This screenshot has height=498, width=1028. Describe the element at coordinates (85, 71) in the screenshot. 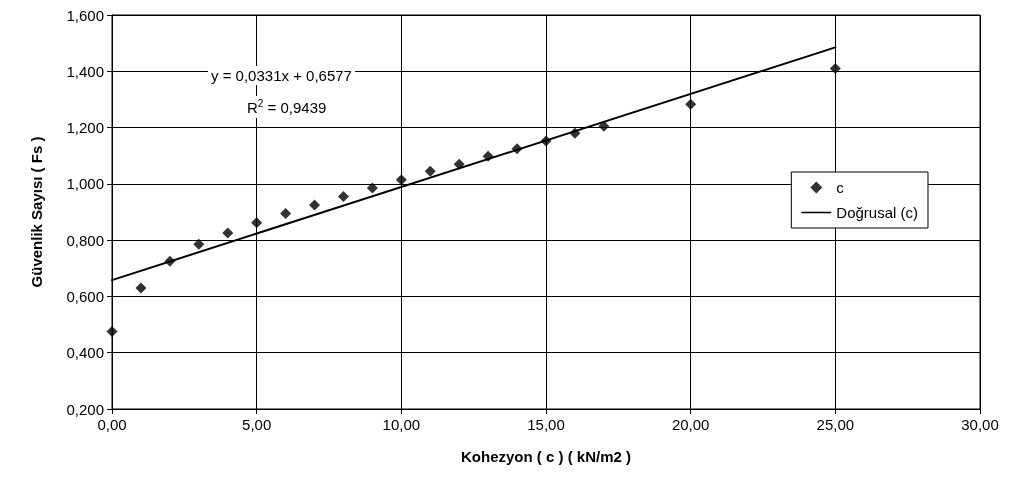

I see `y-tick-label: 1,400` at that location.